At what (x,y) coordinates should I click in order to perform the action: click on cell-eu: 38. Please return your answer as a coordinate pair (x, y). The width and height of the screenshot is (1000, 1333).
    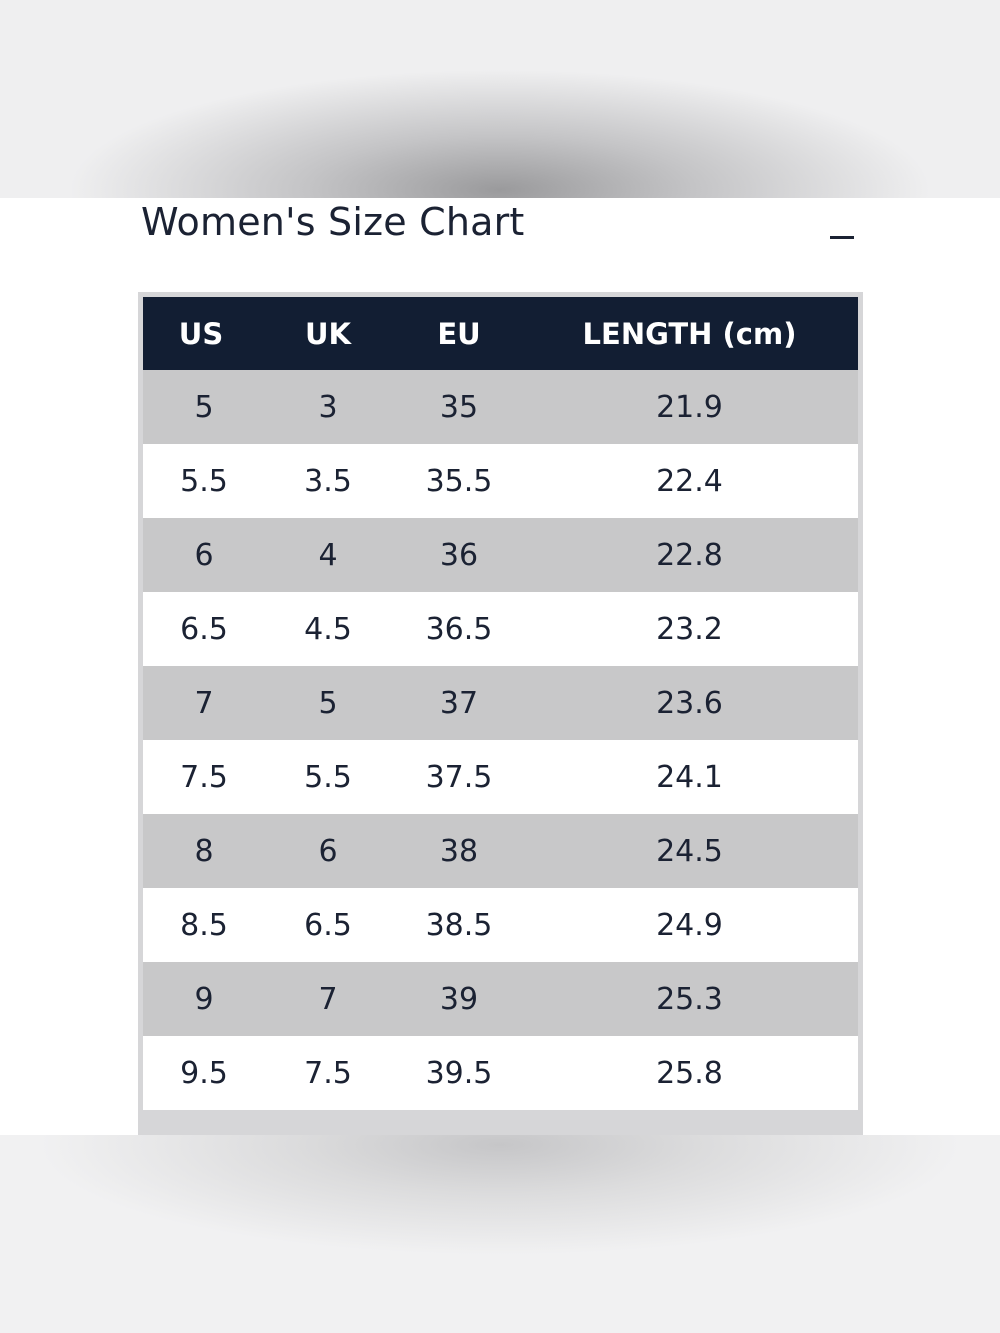
    Looking at the image, I should click on (459, 851).